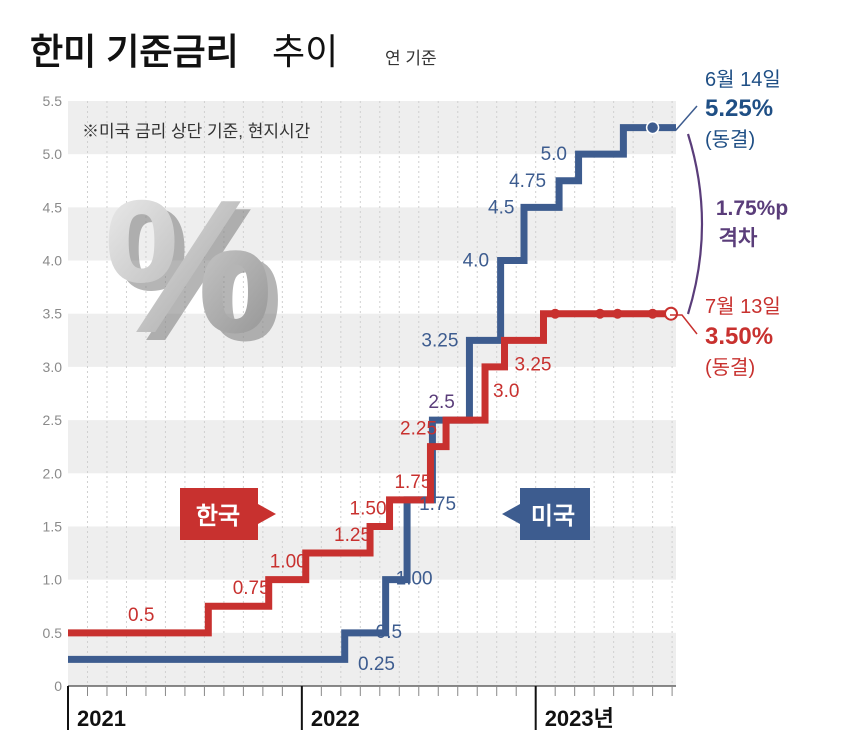  What do you see at coordinates (134, 51) in the screenshot?
I see `chart-title-bold: 한미 기준금리` at bounding box center [134, 51].